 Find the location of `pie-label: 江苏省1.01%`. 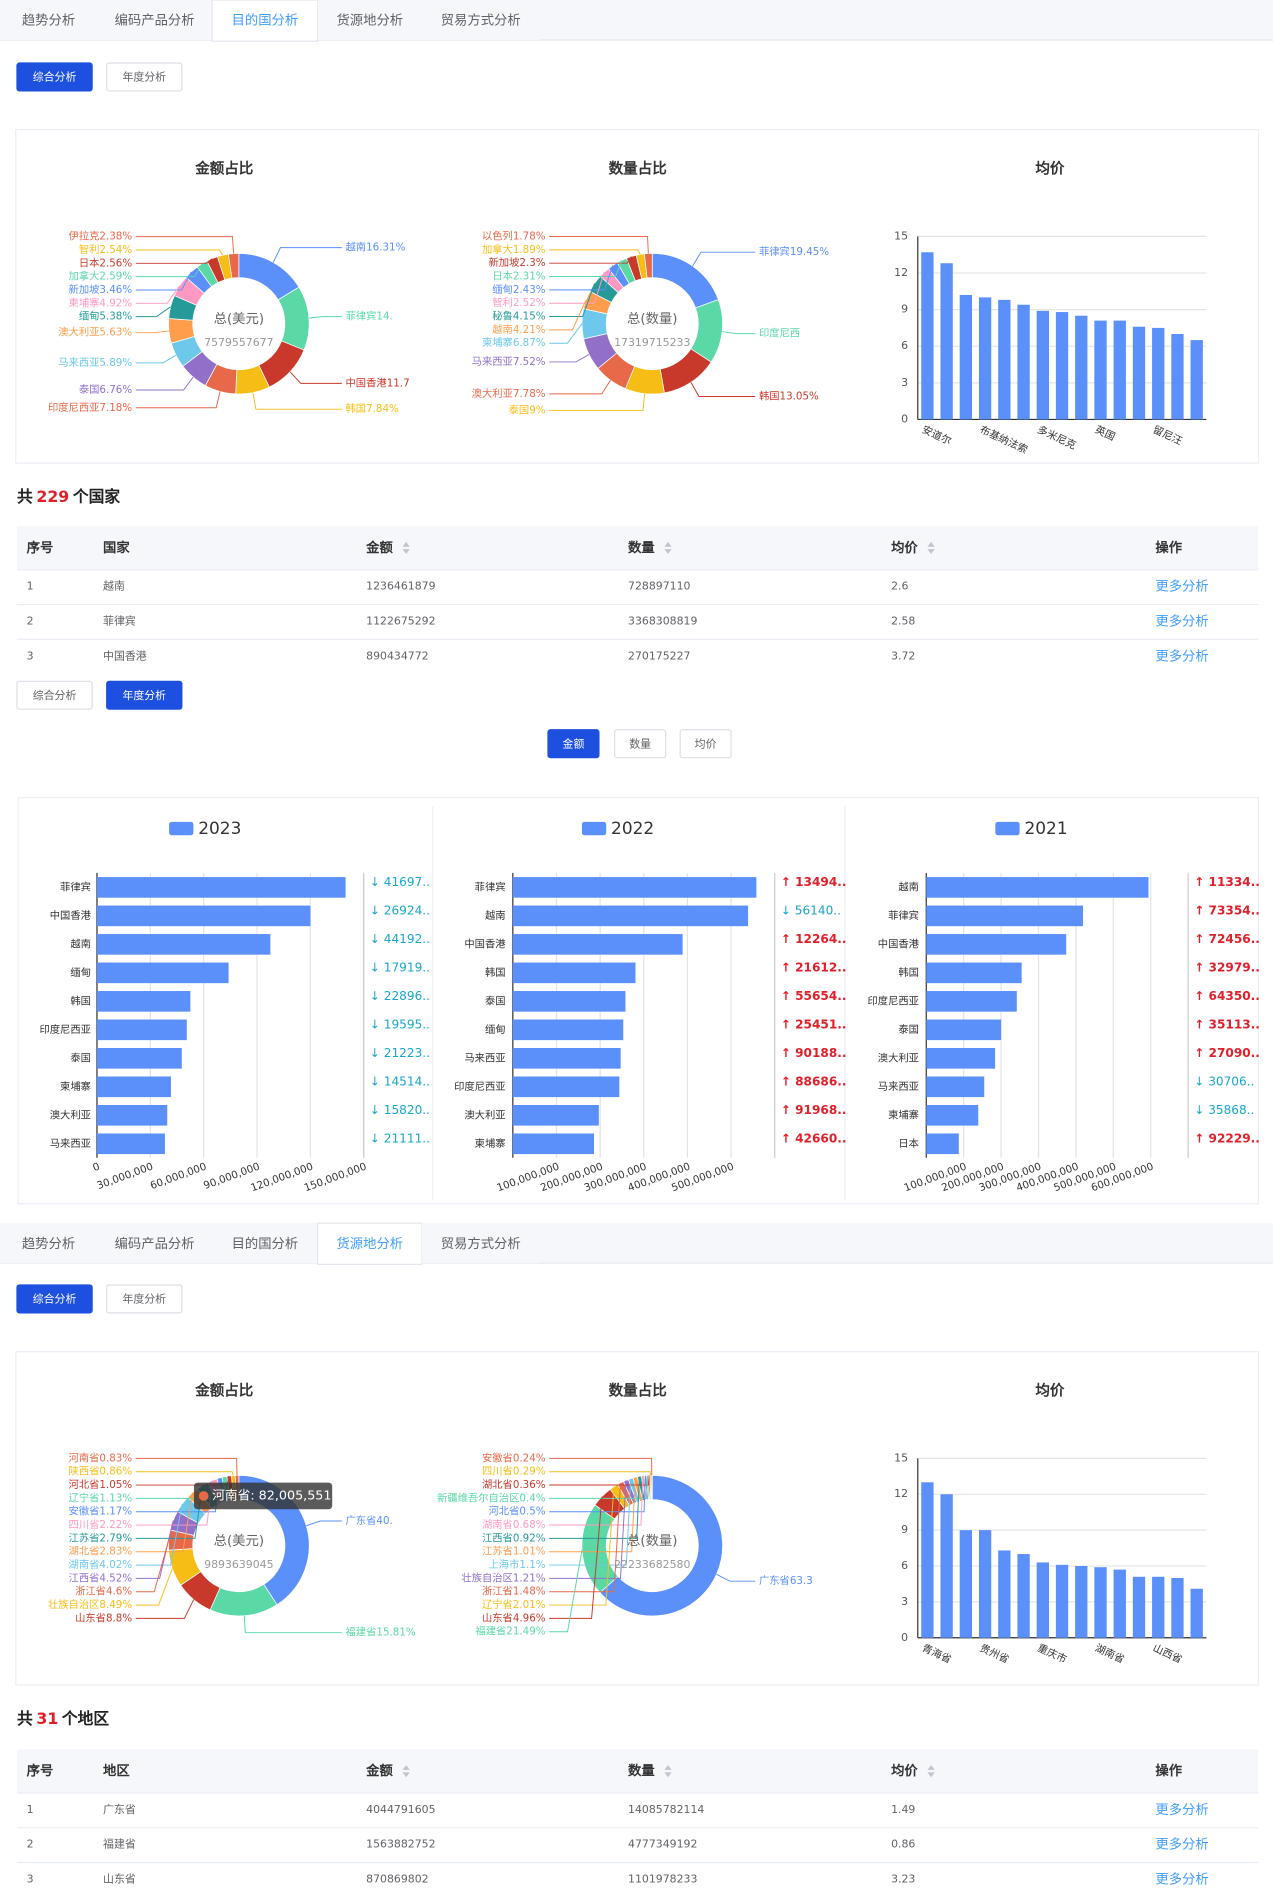

pie-label: 江苏省1.01% is located at coordinates (514, 1551).